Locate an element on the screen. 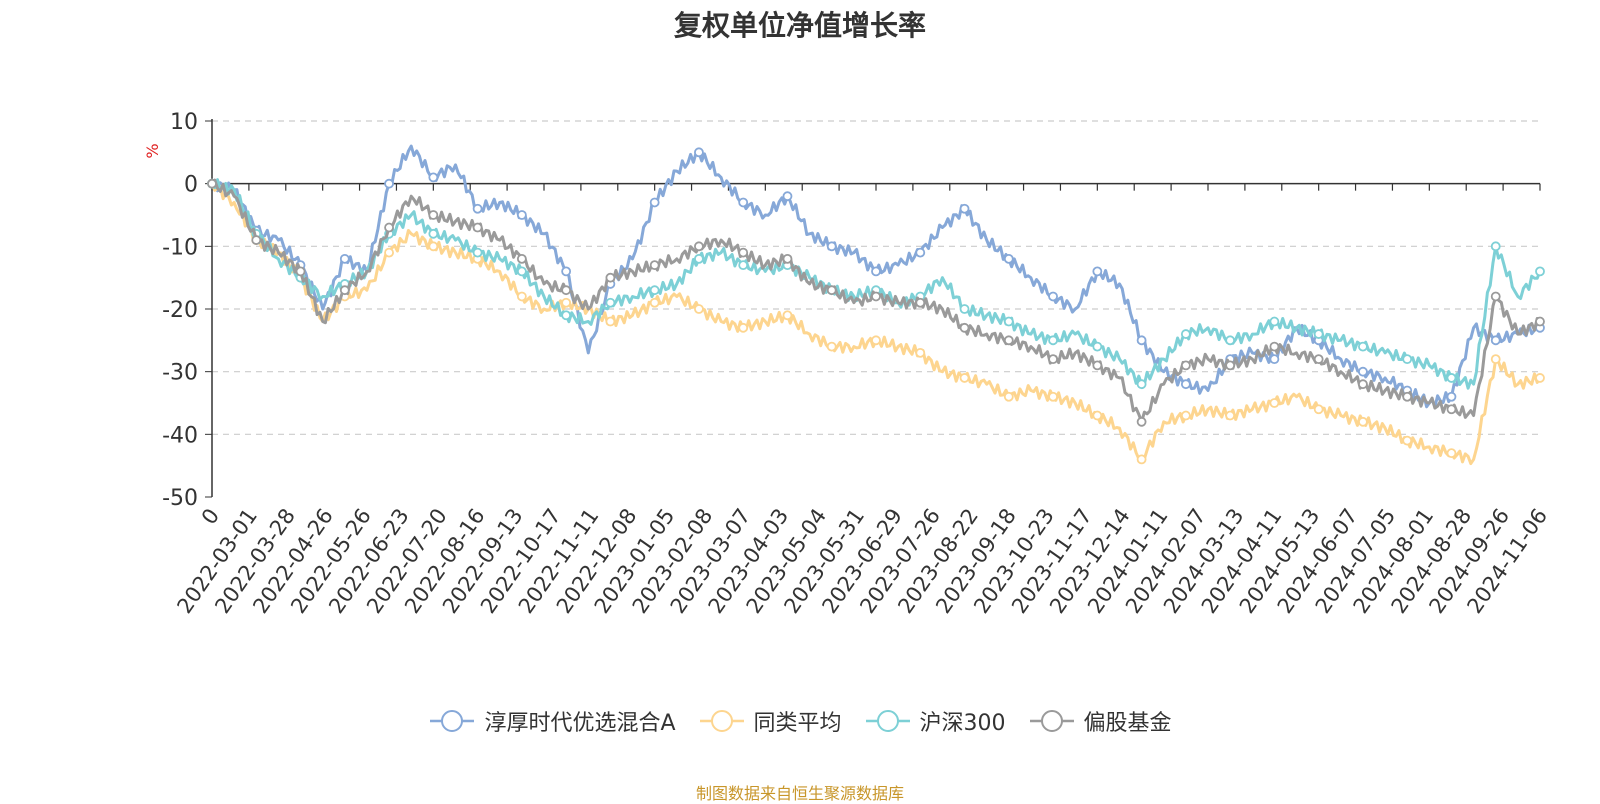  x-tick-label: 0 is located at coordinates (210, 516).